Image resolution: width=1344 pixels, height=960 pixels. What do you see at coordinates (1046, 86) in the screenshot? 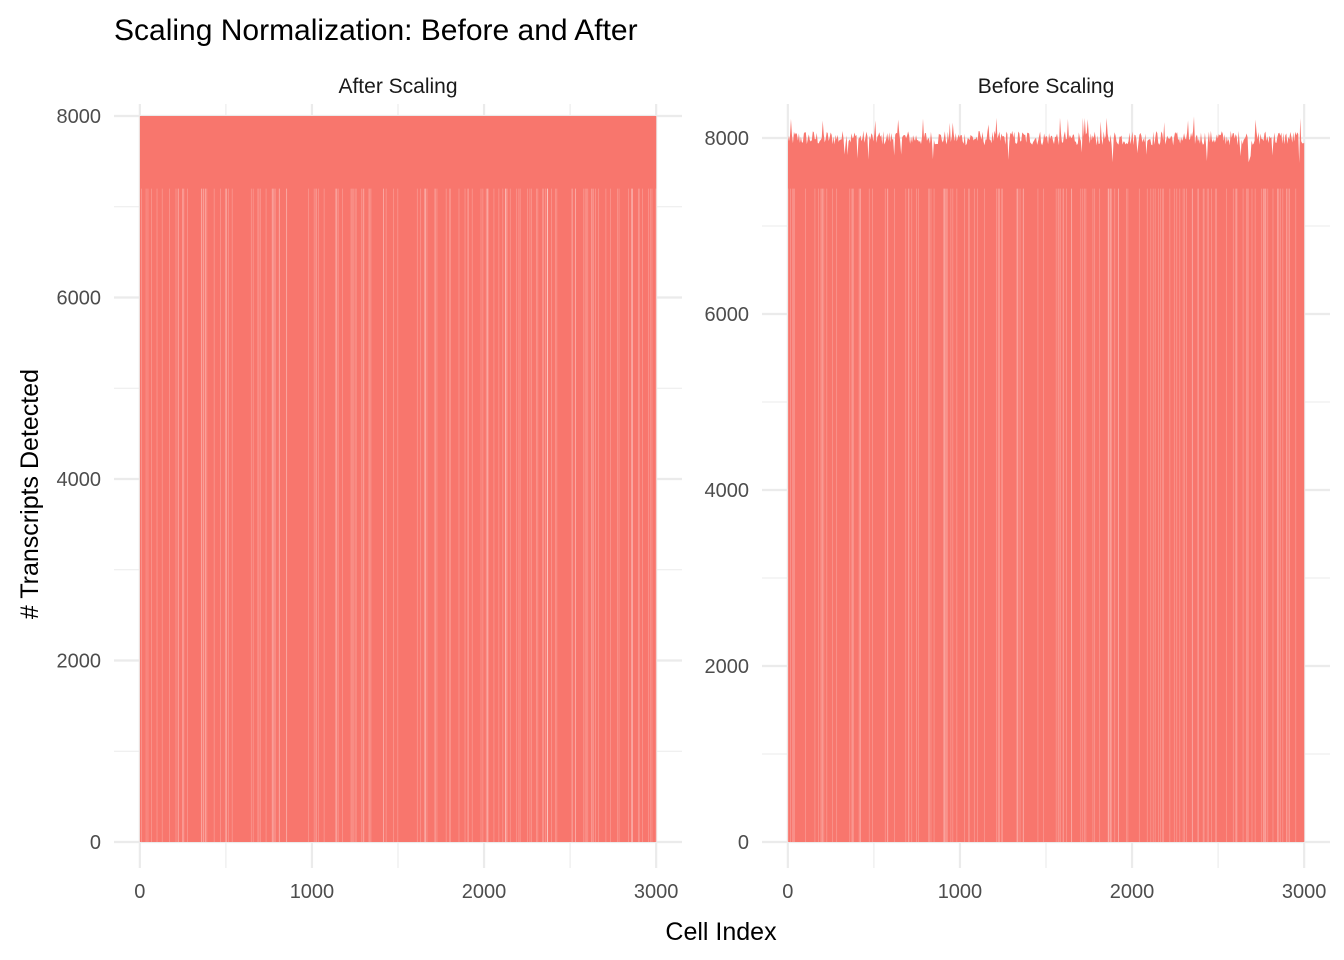
I see `facet-strip-label: Before Scaling` at bounding box center [1046, 86].